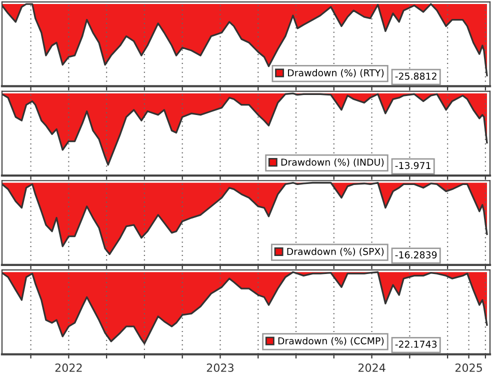 The width and height of the screenshot is (500, 383). I want to click on x-tick-label: 2023, so click(220, 368).